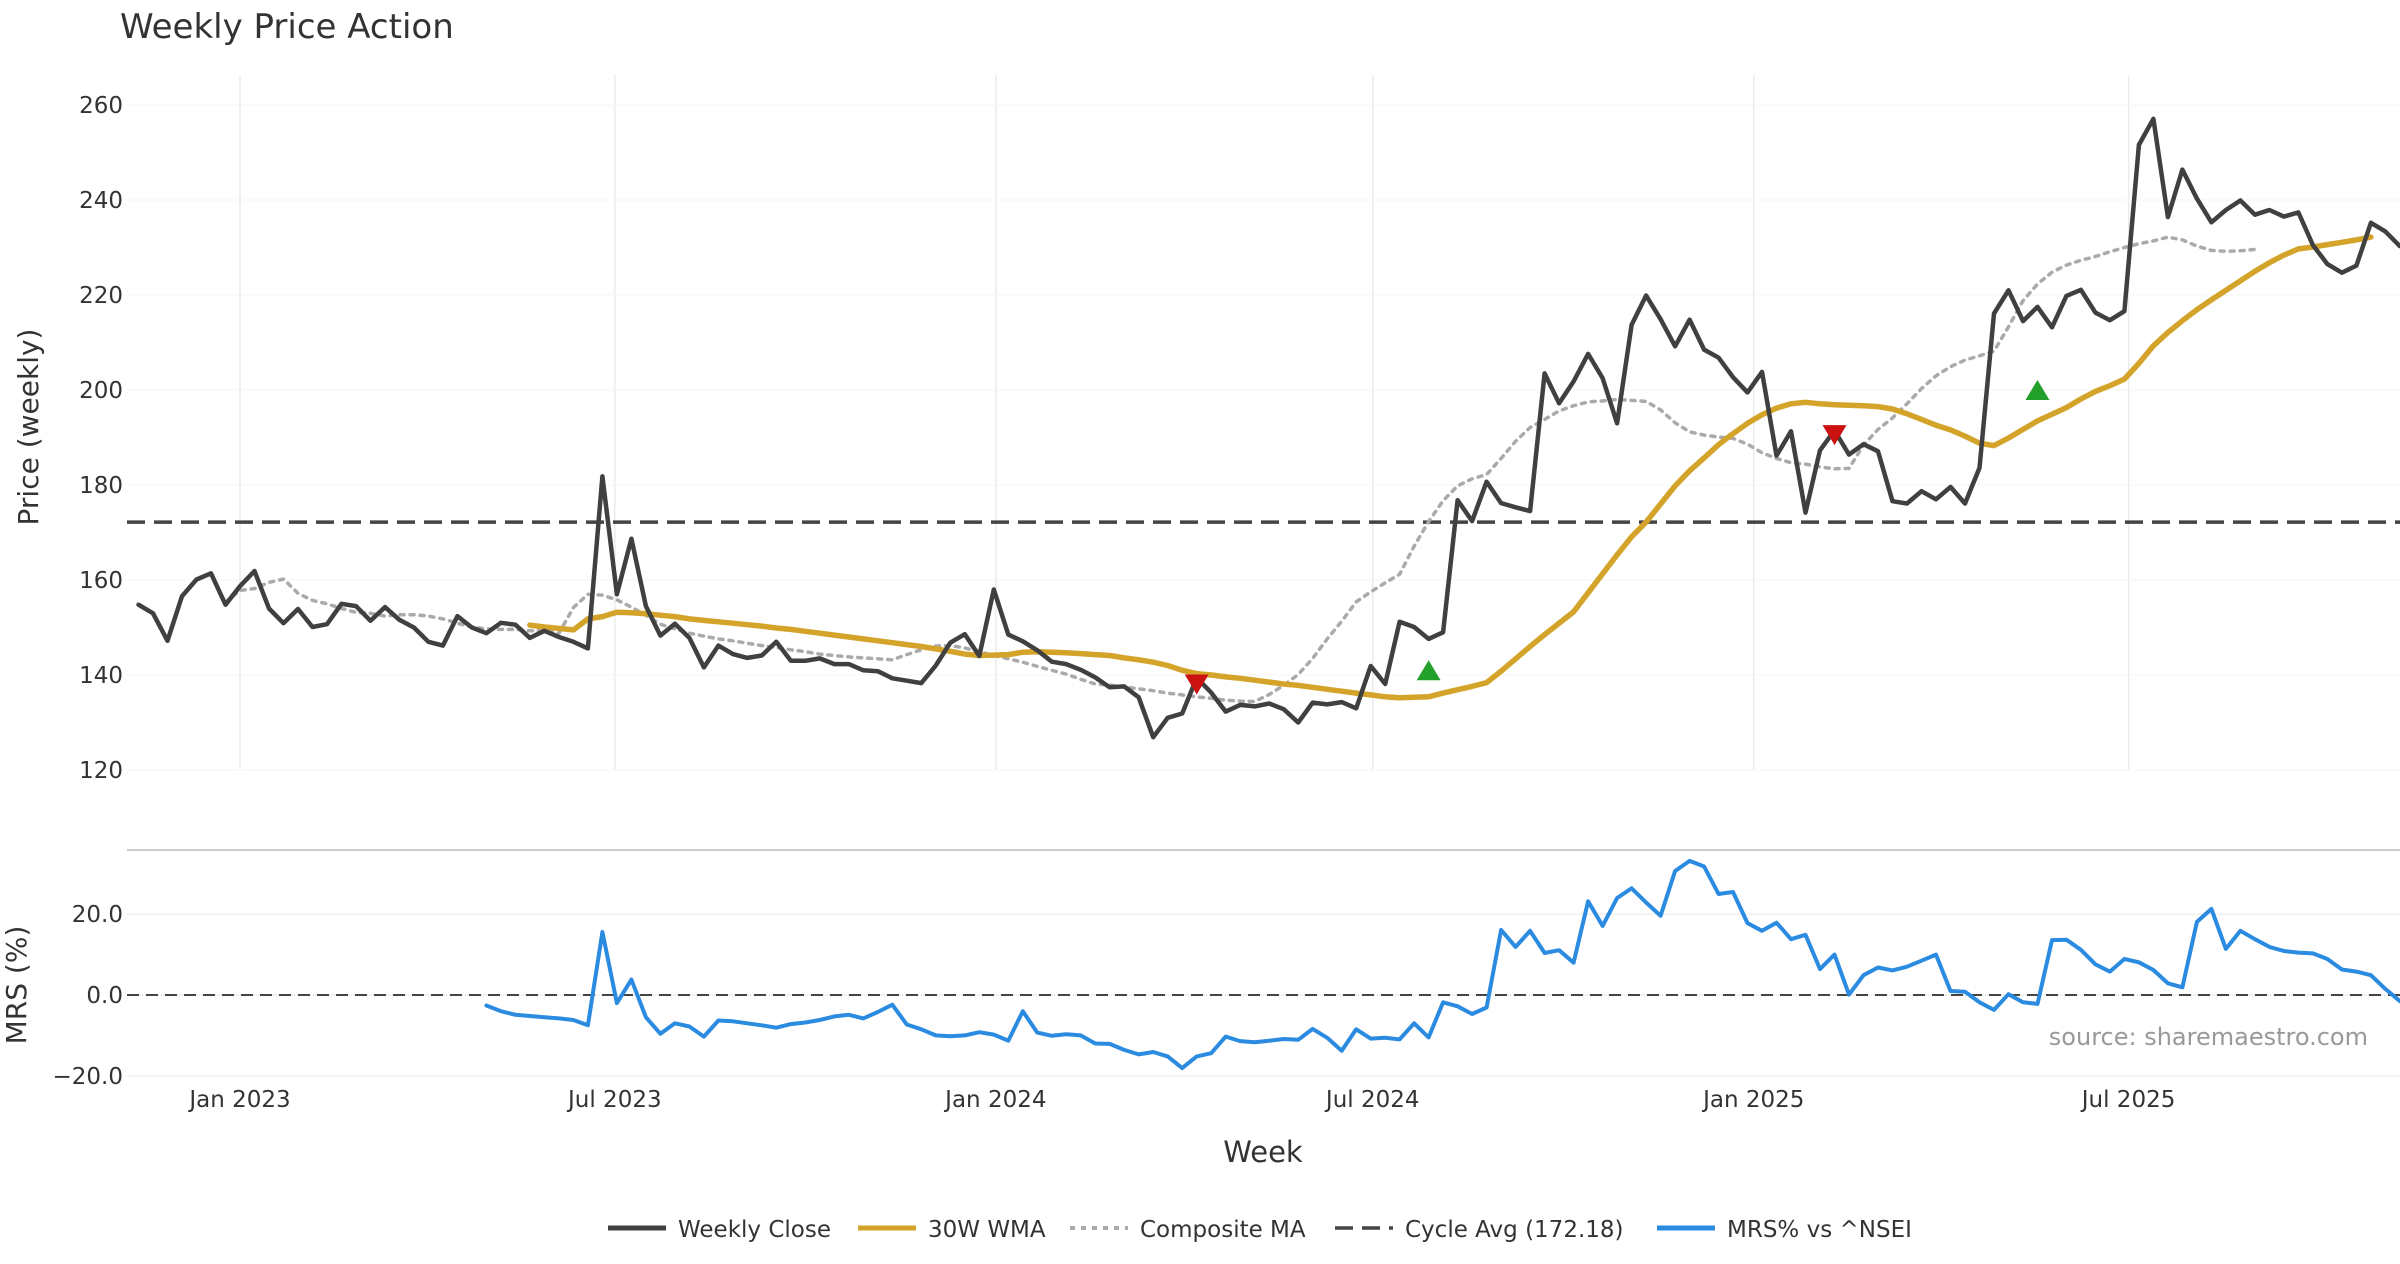  Describe the element at coordinates (101, 106) in the screenshot. I see `price-y-tick-label: 260` at that location.